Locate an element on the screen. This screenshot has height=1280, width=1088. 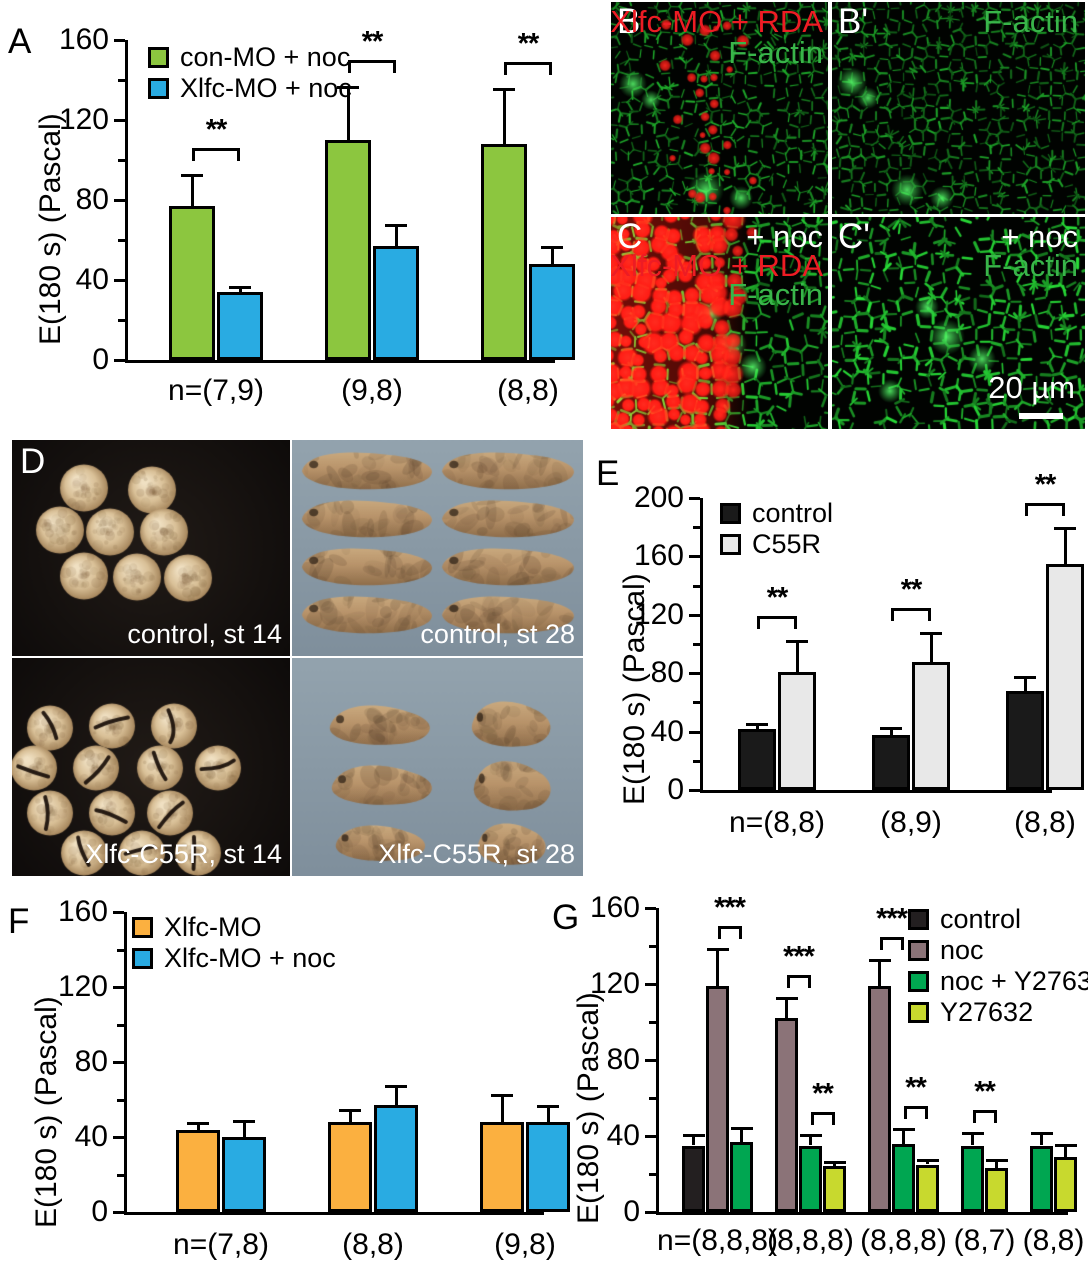
panel-e-legend-label: control is located at coordinates (793, 513).